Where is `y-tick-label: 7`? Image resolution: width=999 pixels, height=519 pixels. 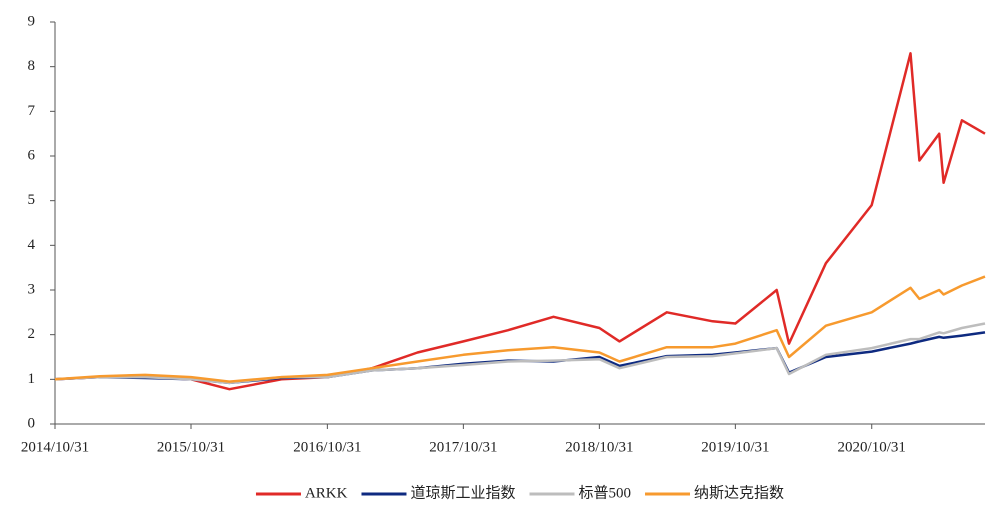 y-tick-label: 7 is located at coordinates (32, 111).